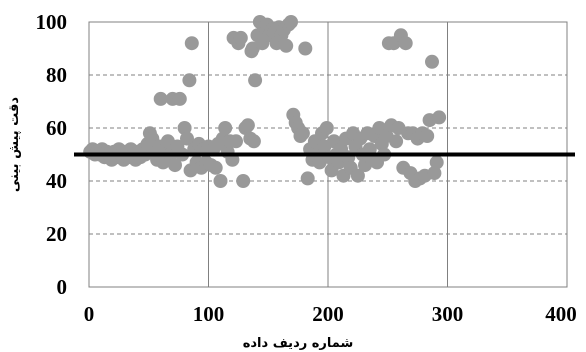  I want to click on y-tick-label-20: 20, so click(56, 234).